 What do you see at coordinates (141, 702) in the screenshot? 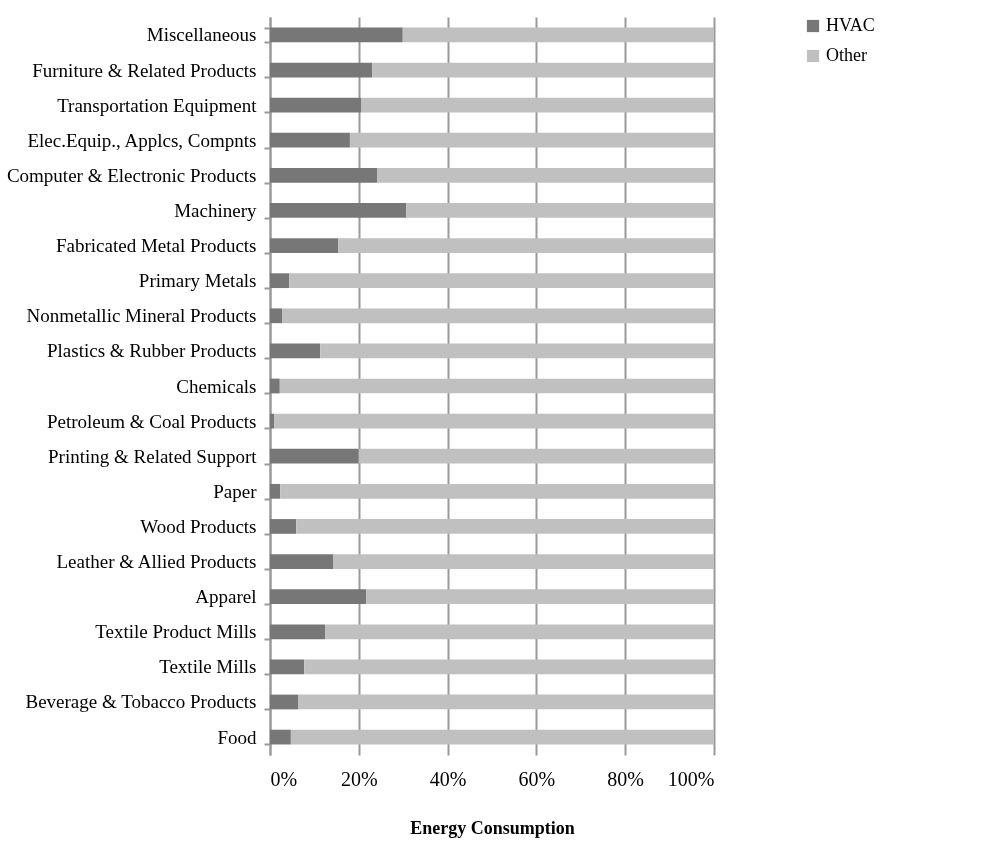
I see `y-tick-label: Beverage & Tobacco Products` at bounding box center [141, 702].